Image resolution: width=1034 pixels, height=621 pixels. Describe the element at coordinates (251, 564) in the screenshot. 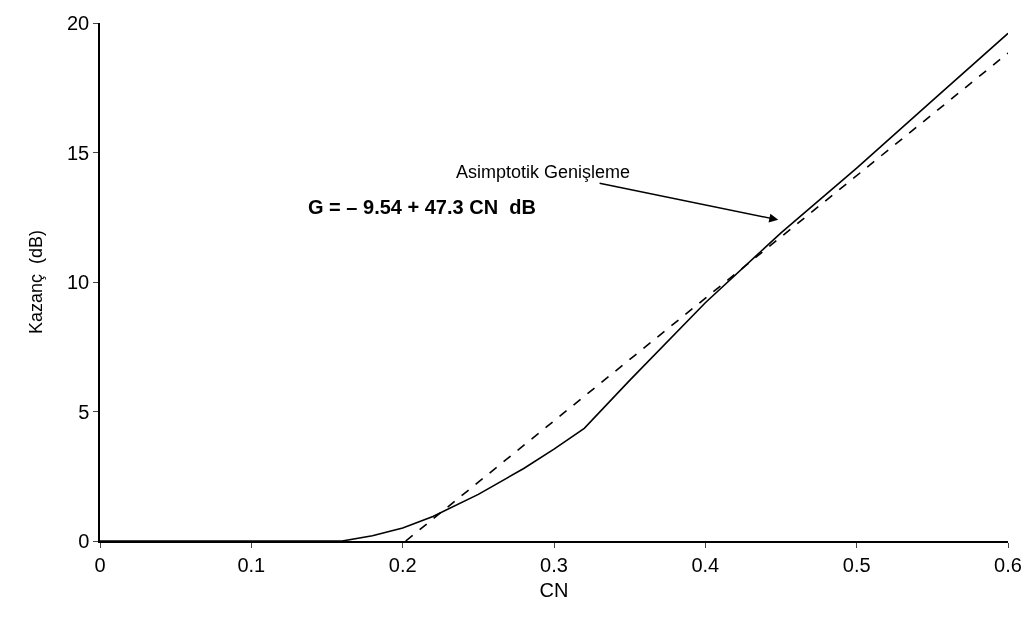

I see `x-tick-label: 0.1` at that location.